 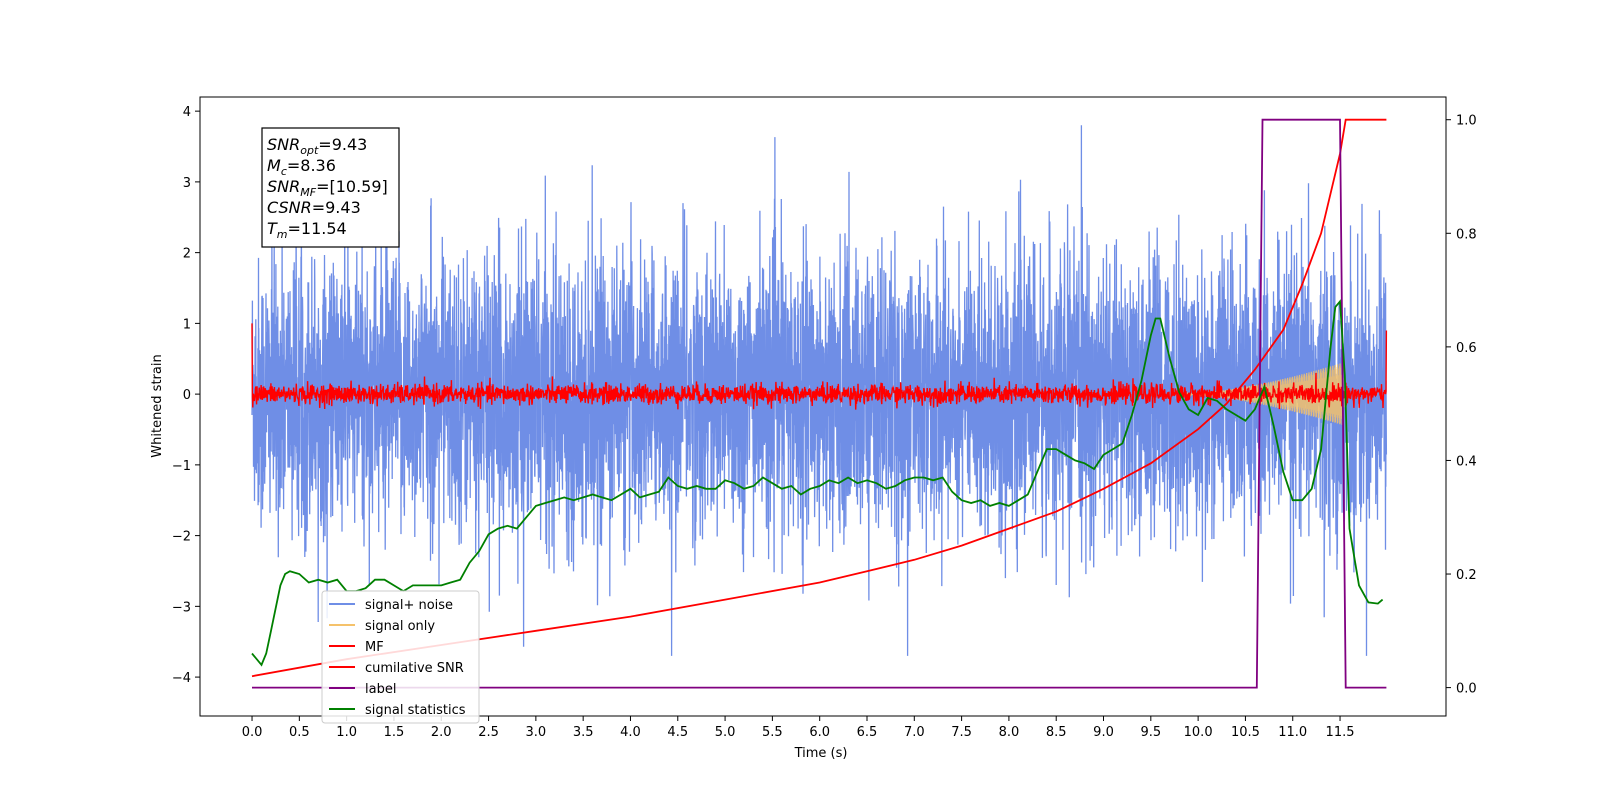 I want to click on x-tick-label: 0.0, so click(x=252, y=732).